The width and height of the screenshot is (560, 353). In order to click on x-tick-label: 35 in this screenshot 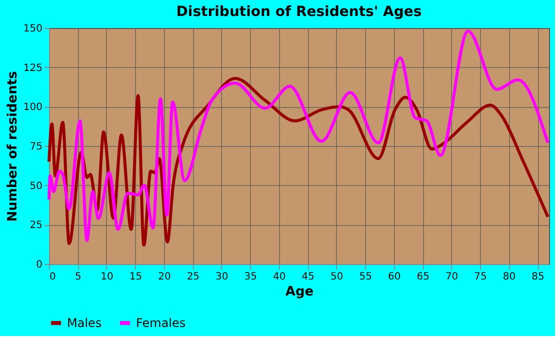, I will do `click(251, 277)`.